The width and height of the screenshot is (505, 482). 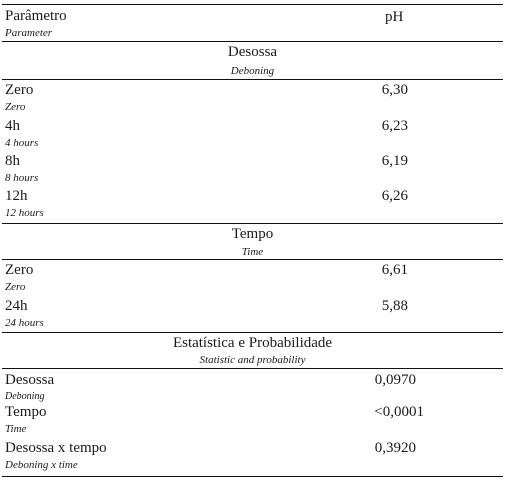 What do you see at coordinates (24, 213) in the screenshot?
I see `row-sub: 12 hours` at bounding box center [24, 213].